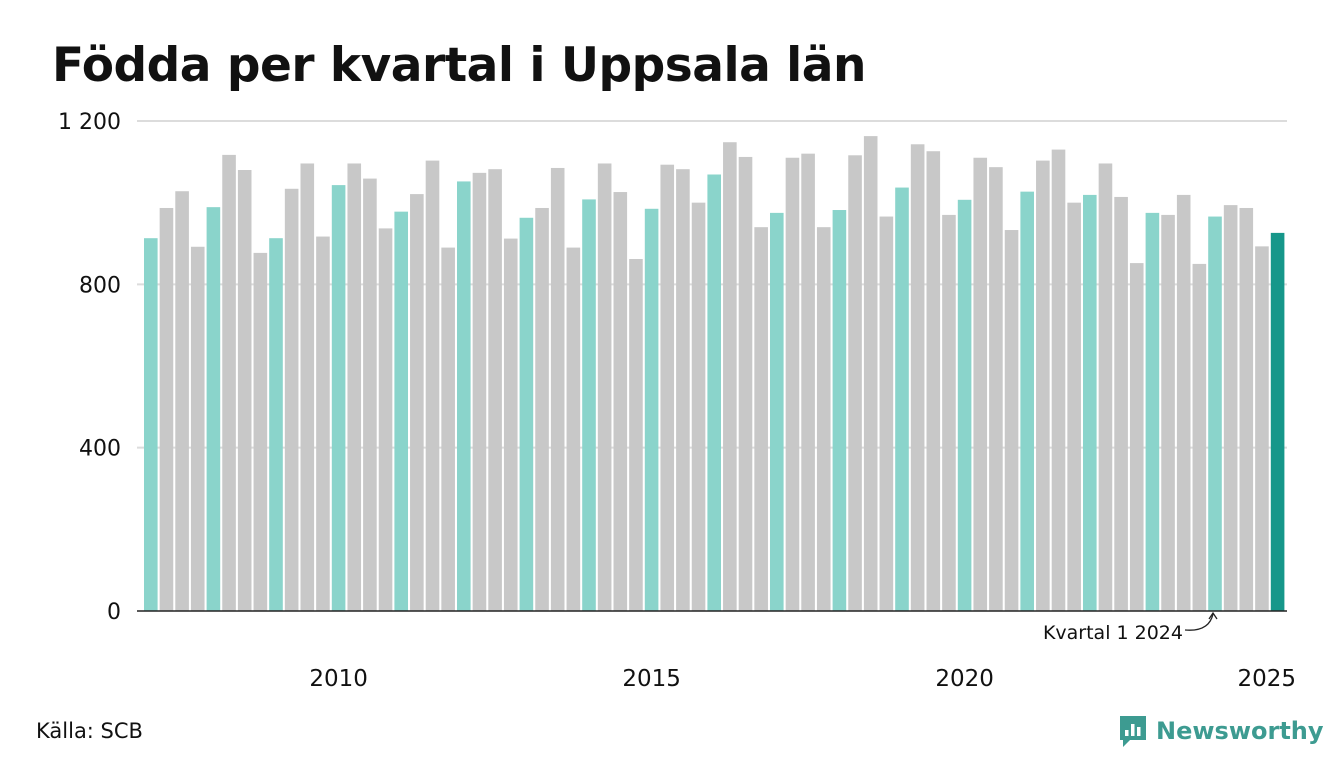  What do you see at coordinates (89, 367) in the screenshot?
I see `y-axis-labels: 0 400 800 1 200` at bounding box center [89, 367].